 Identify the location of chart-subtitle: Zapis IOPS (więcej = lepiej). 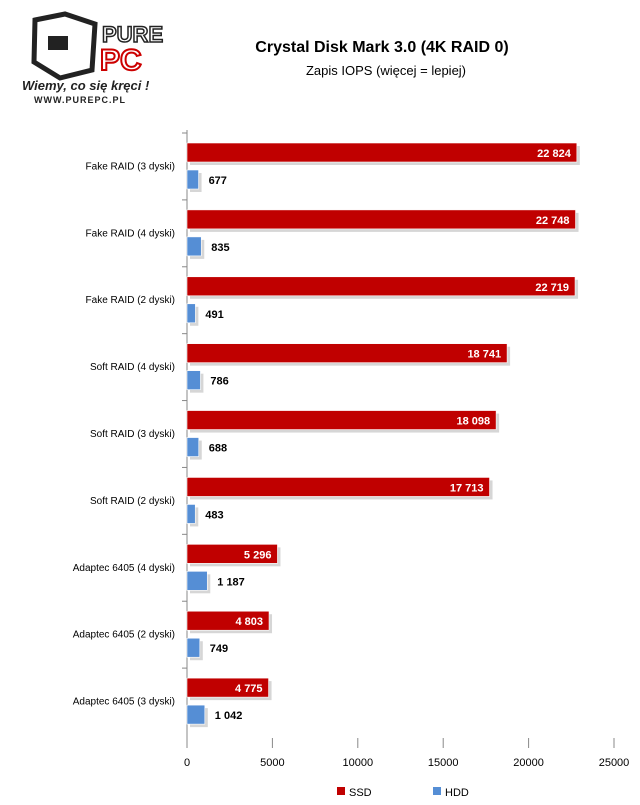
(386, 70).